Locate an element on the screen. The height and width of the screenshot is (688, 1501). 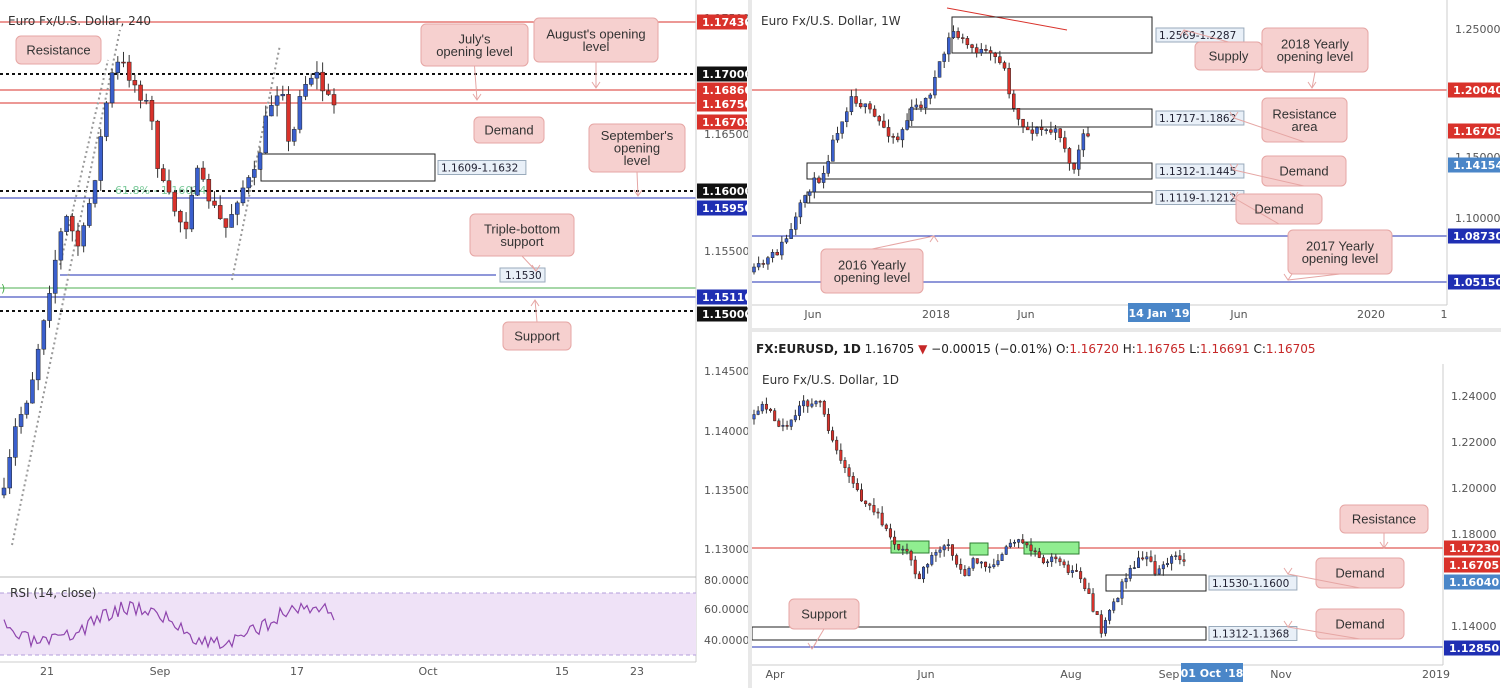
close-label: C: is located at coordinates (1259, 349).